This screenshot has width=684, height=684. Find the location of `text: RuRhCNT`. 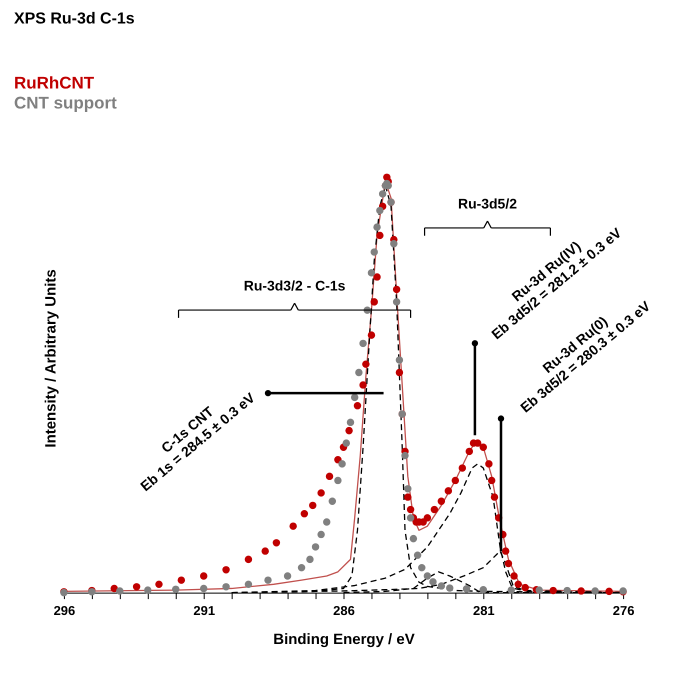

text: RuRhCNT is located at coordinates (54, 82).